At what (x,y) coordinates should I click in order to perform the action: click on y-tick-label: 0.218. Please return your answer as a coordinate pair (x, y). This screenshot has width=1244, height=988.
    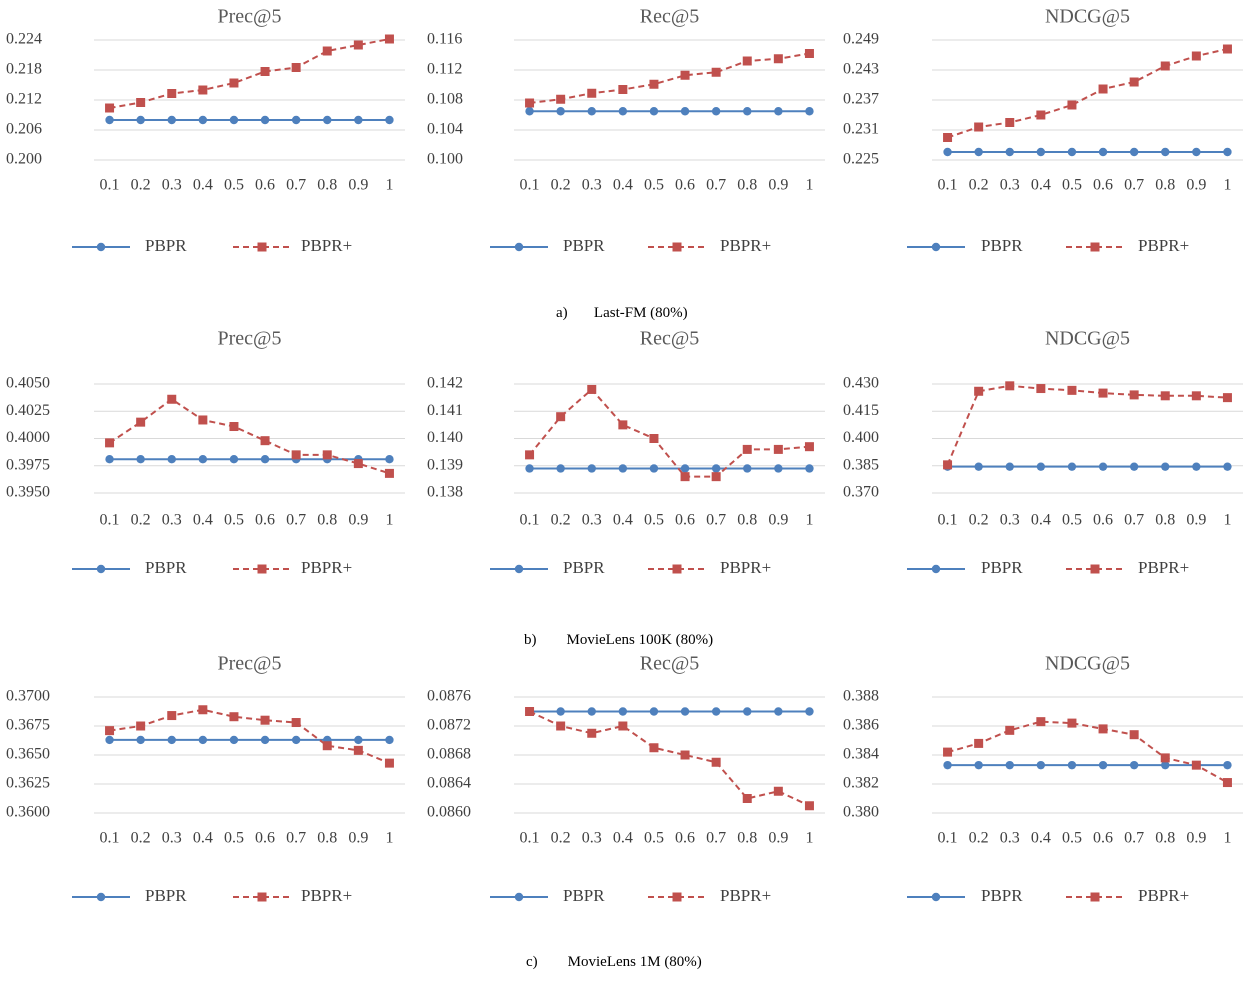
    Looking at the image, I should click on (24, 69).